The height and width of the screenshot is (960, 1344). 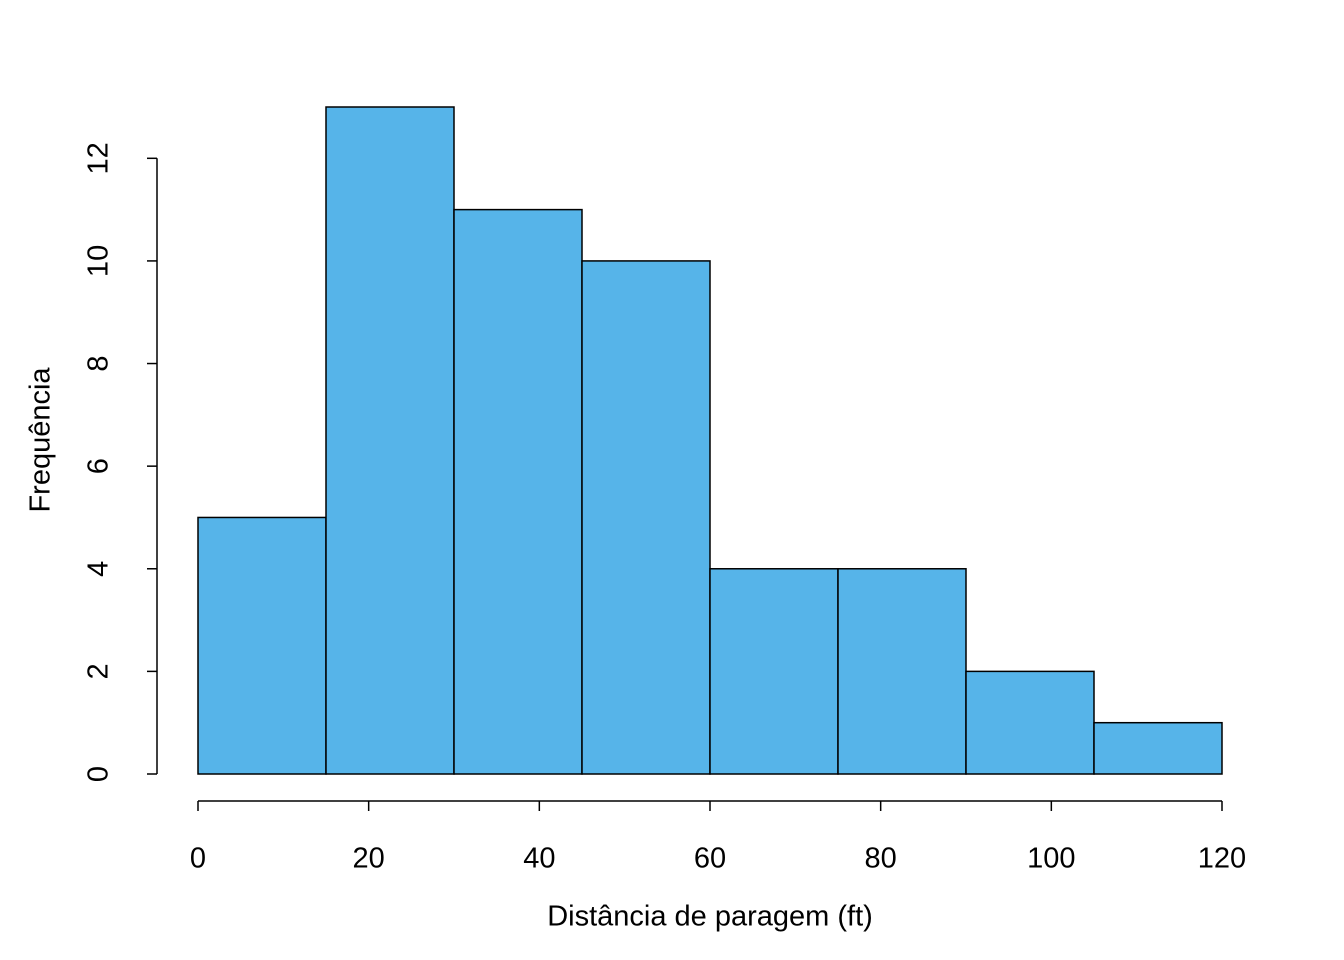 What do you see at coordinates (1222, 859) in the screenshot?
I see `x-tick-label: 120` at bounding box center [1222, 859].